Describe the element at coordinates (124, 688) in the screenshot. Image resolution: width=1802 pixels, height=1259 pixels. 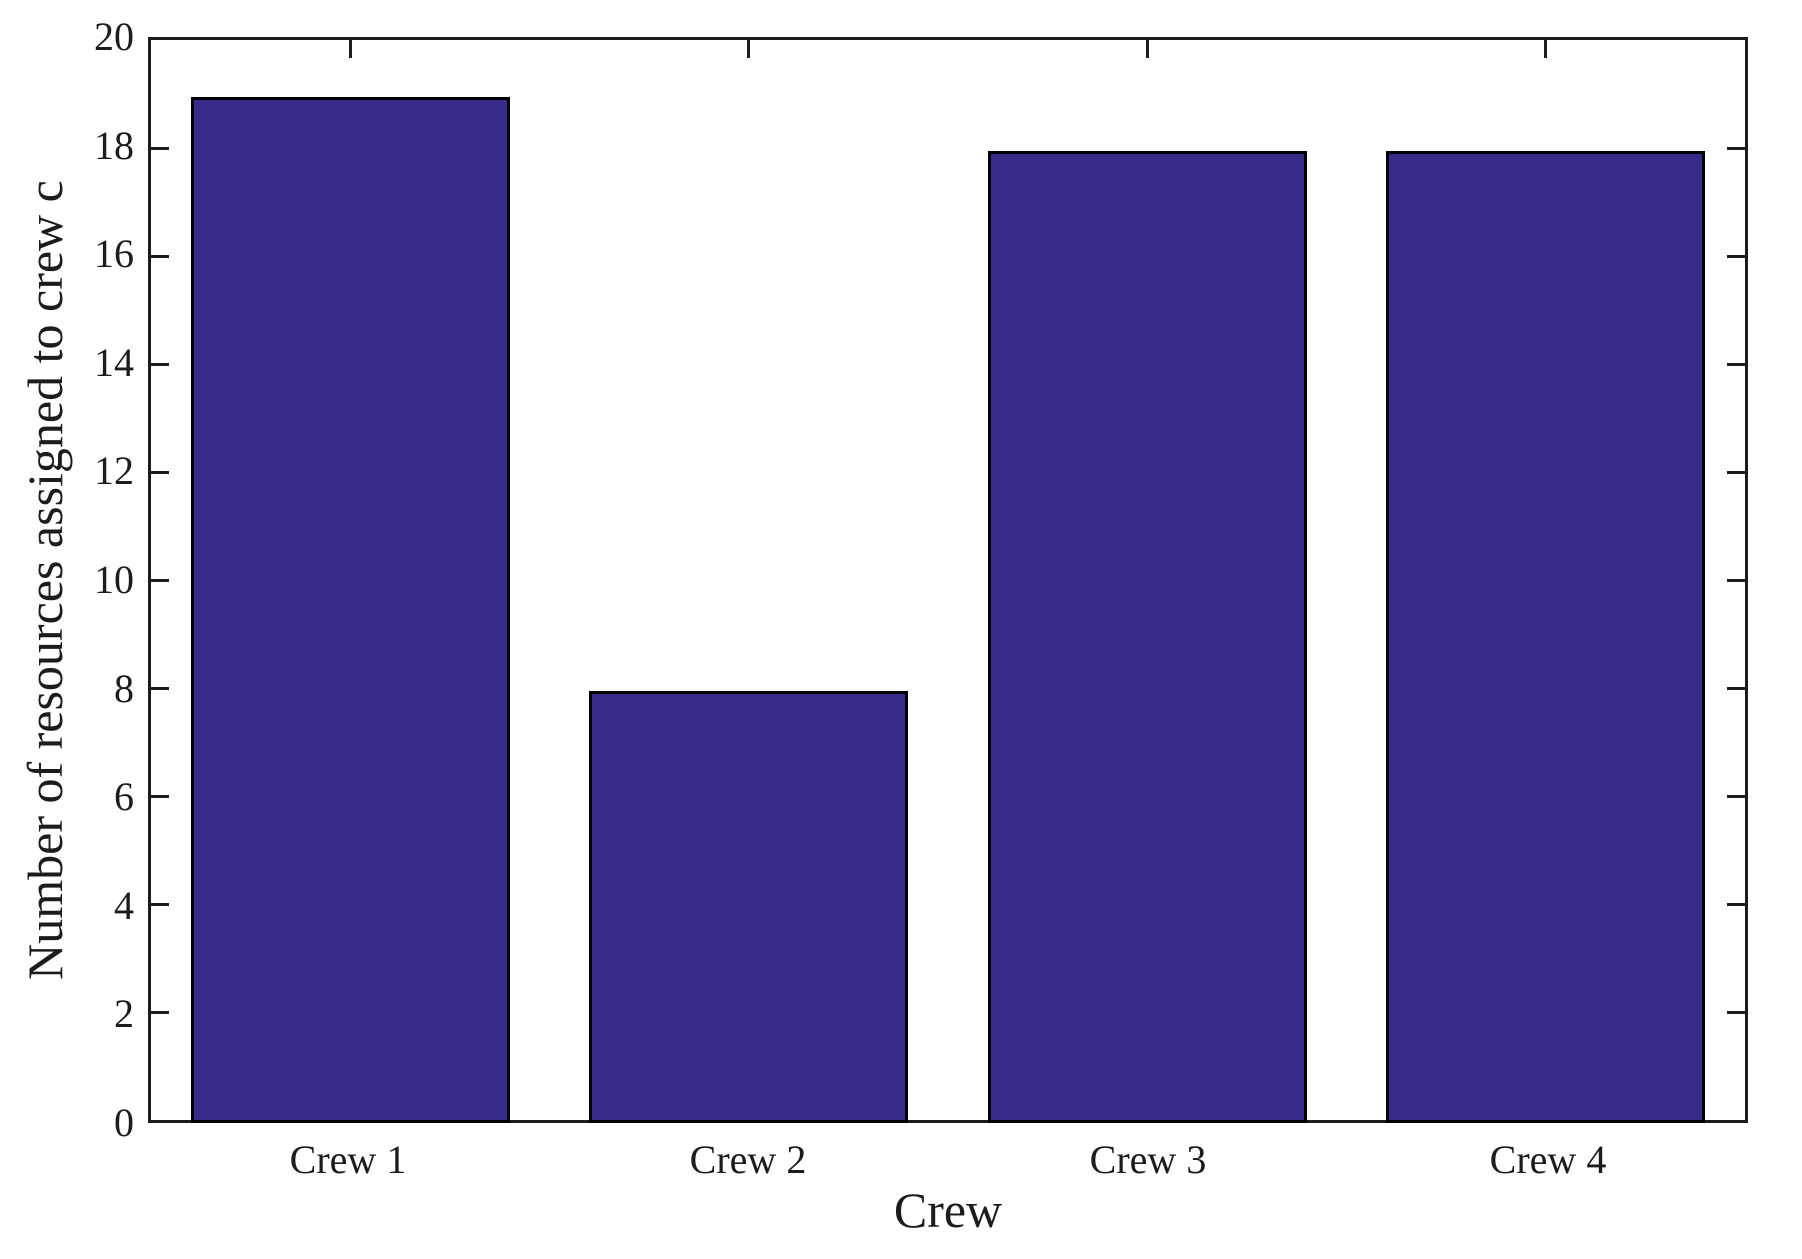
I see `y-tick-label: 8` at that location.